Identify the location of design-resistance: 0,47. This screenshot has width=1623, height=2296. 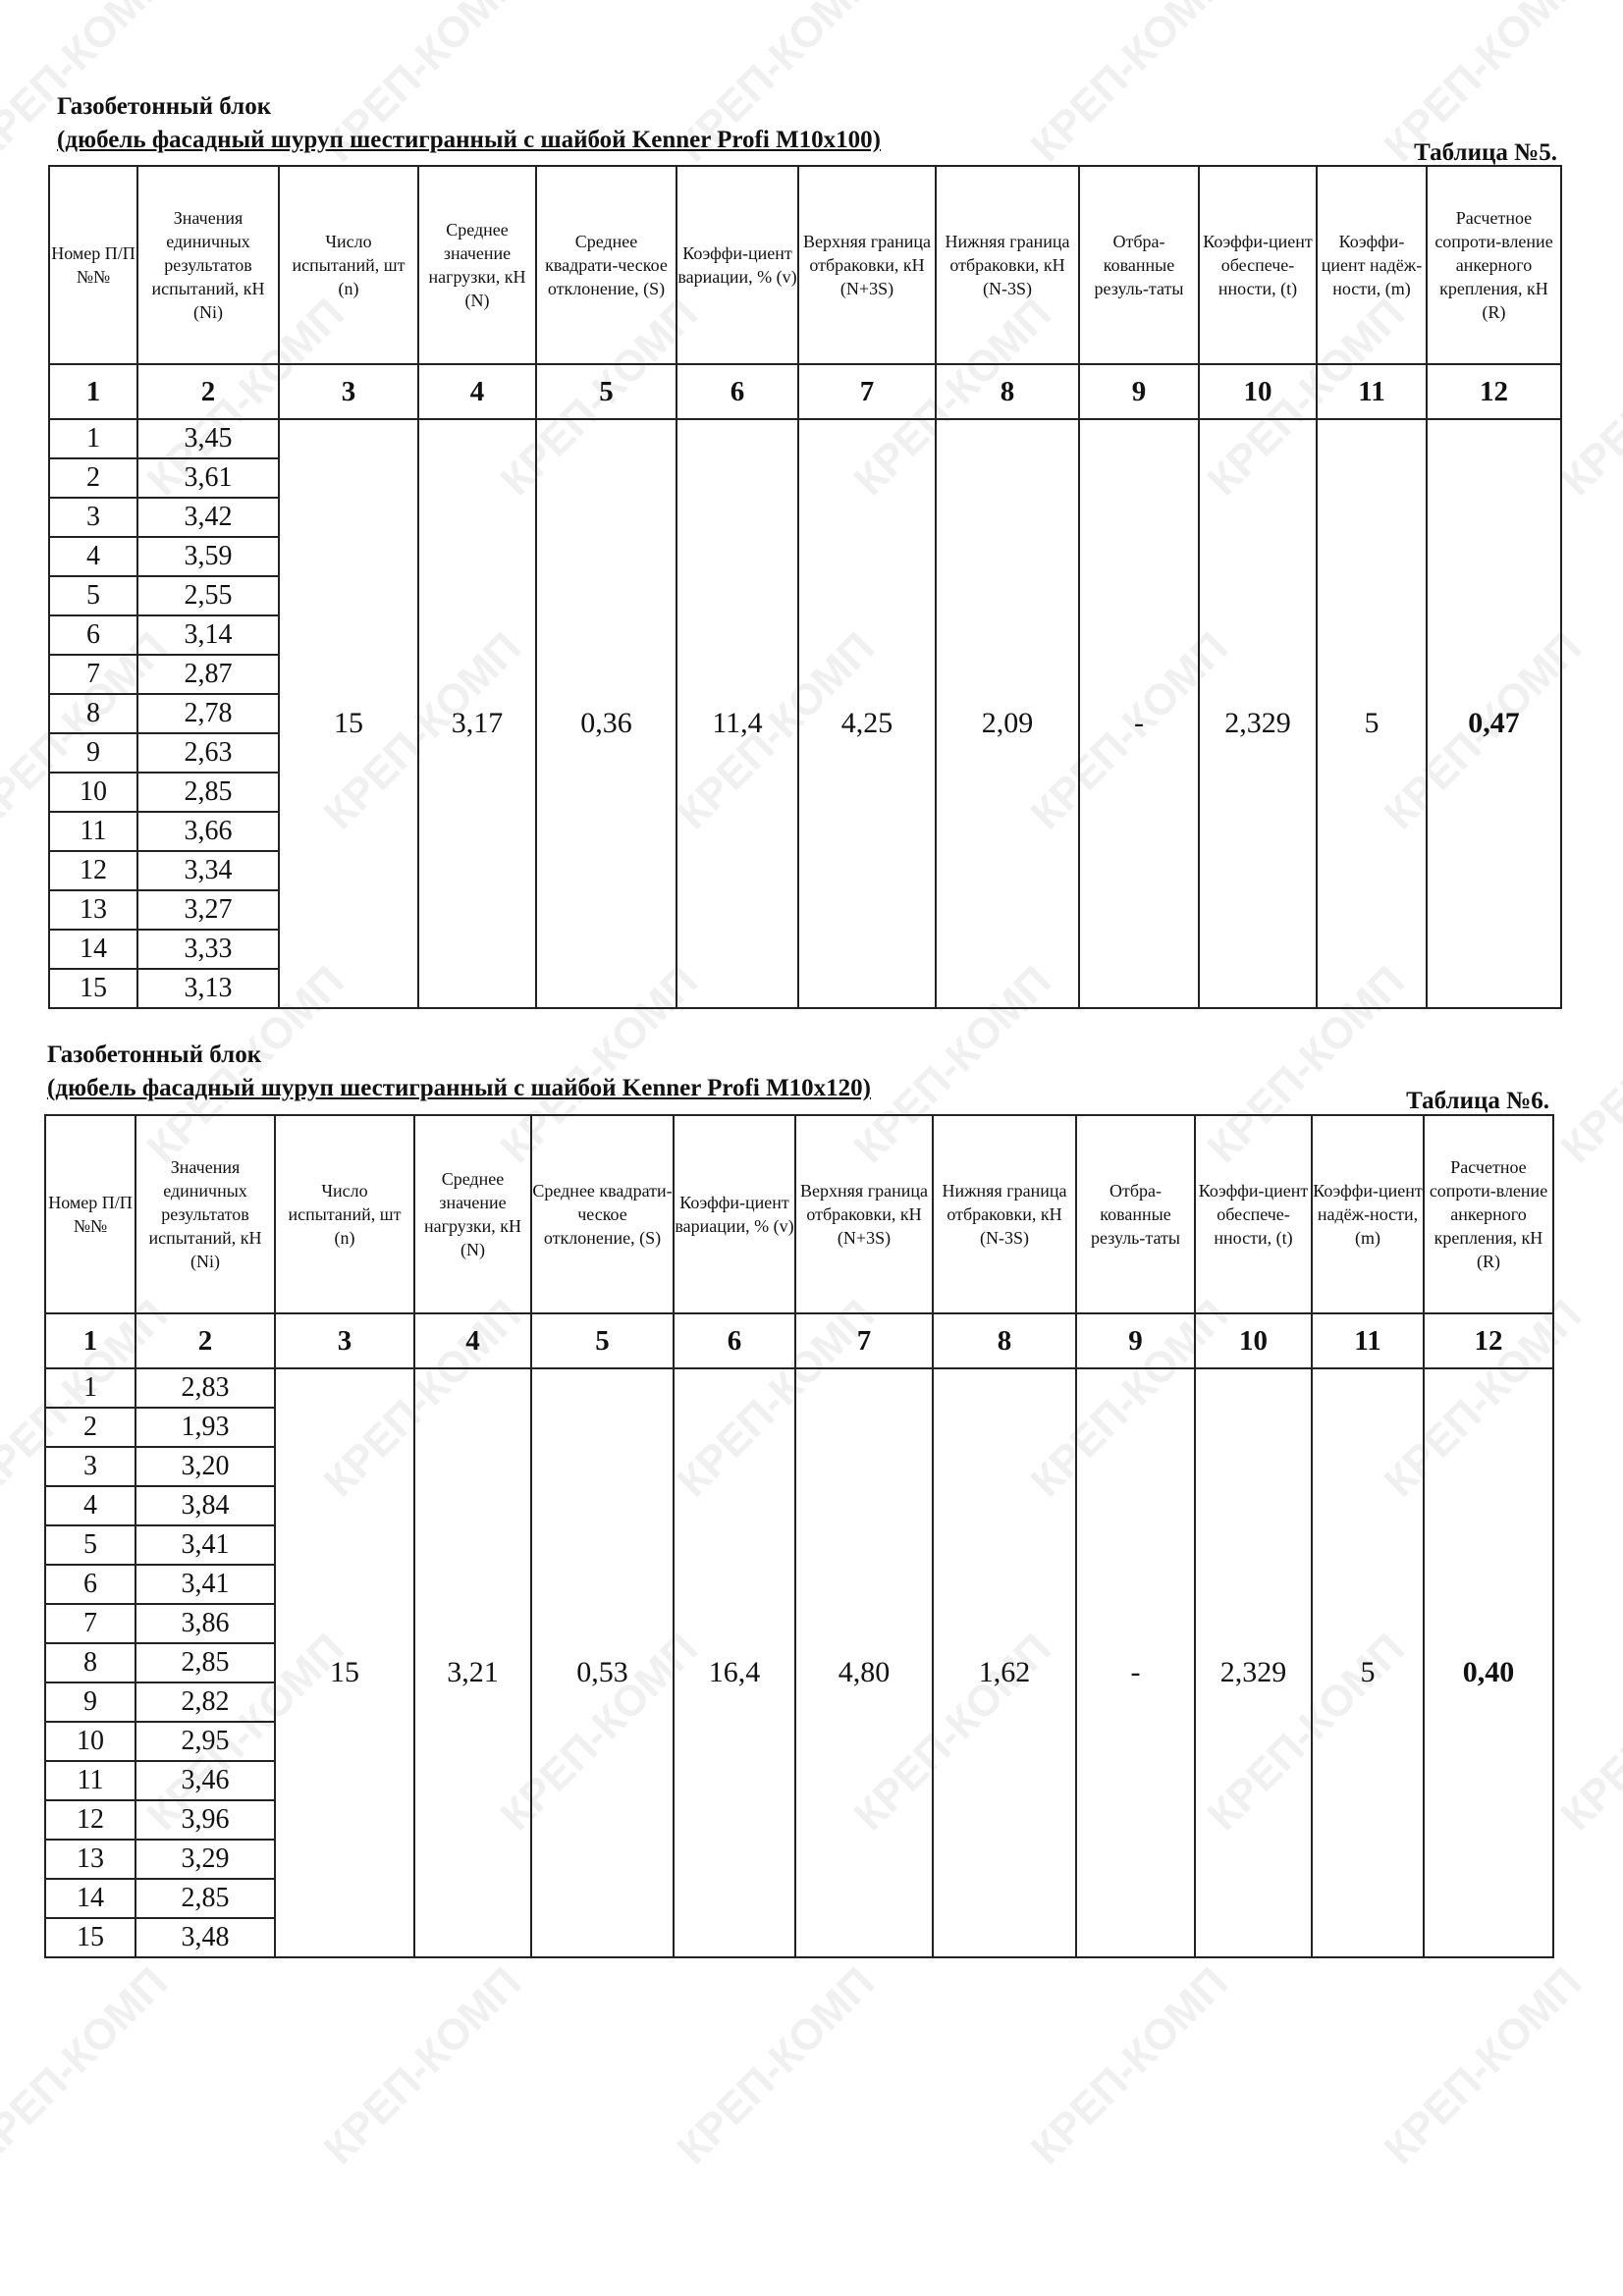
(1494, 714).